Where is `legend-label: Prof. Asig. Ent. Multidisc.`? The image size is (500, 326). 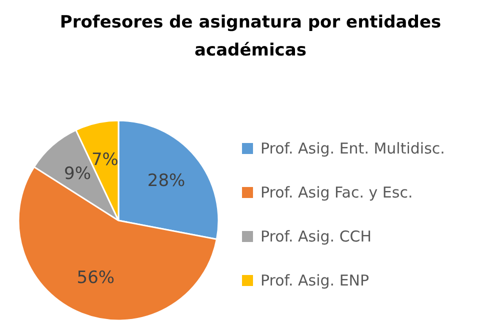
legend-label: Prof. Asig. Ent. Multidisc. is located at coordinates (352, 149).